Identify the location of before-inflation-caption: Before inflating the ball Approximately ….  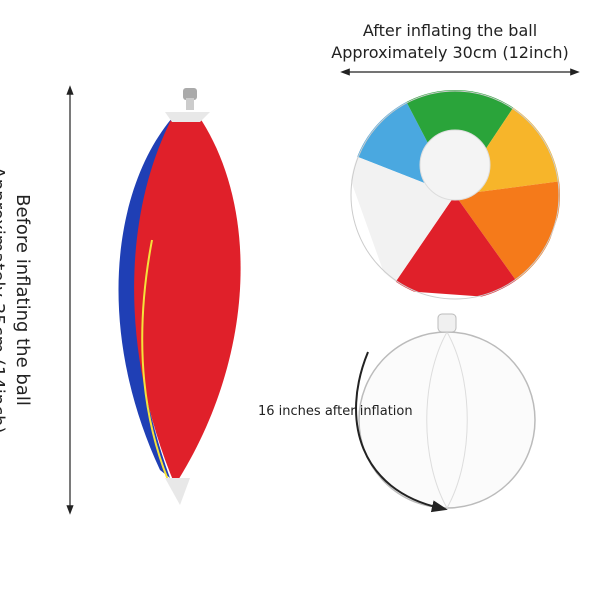
(17, 300).